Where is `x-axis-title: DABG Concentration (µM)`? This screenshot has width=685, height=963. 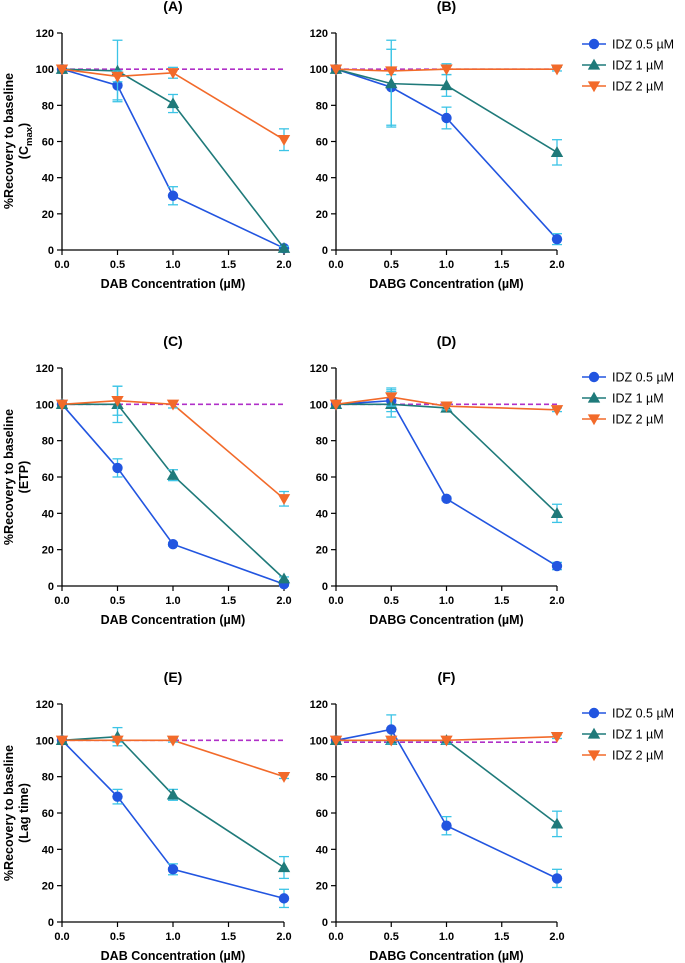 x-axis-title: DABG Concentration (µM) is located at coordinates (446, 284).